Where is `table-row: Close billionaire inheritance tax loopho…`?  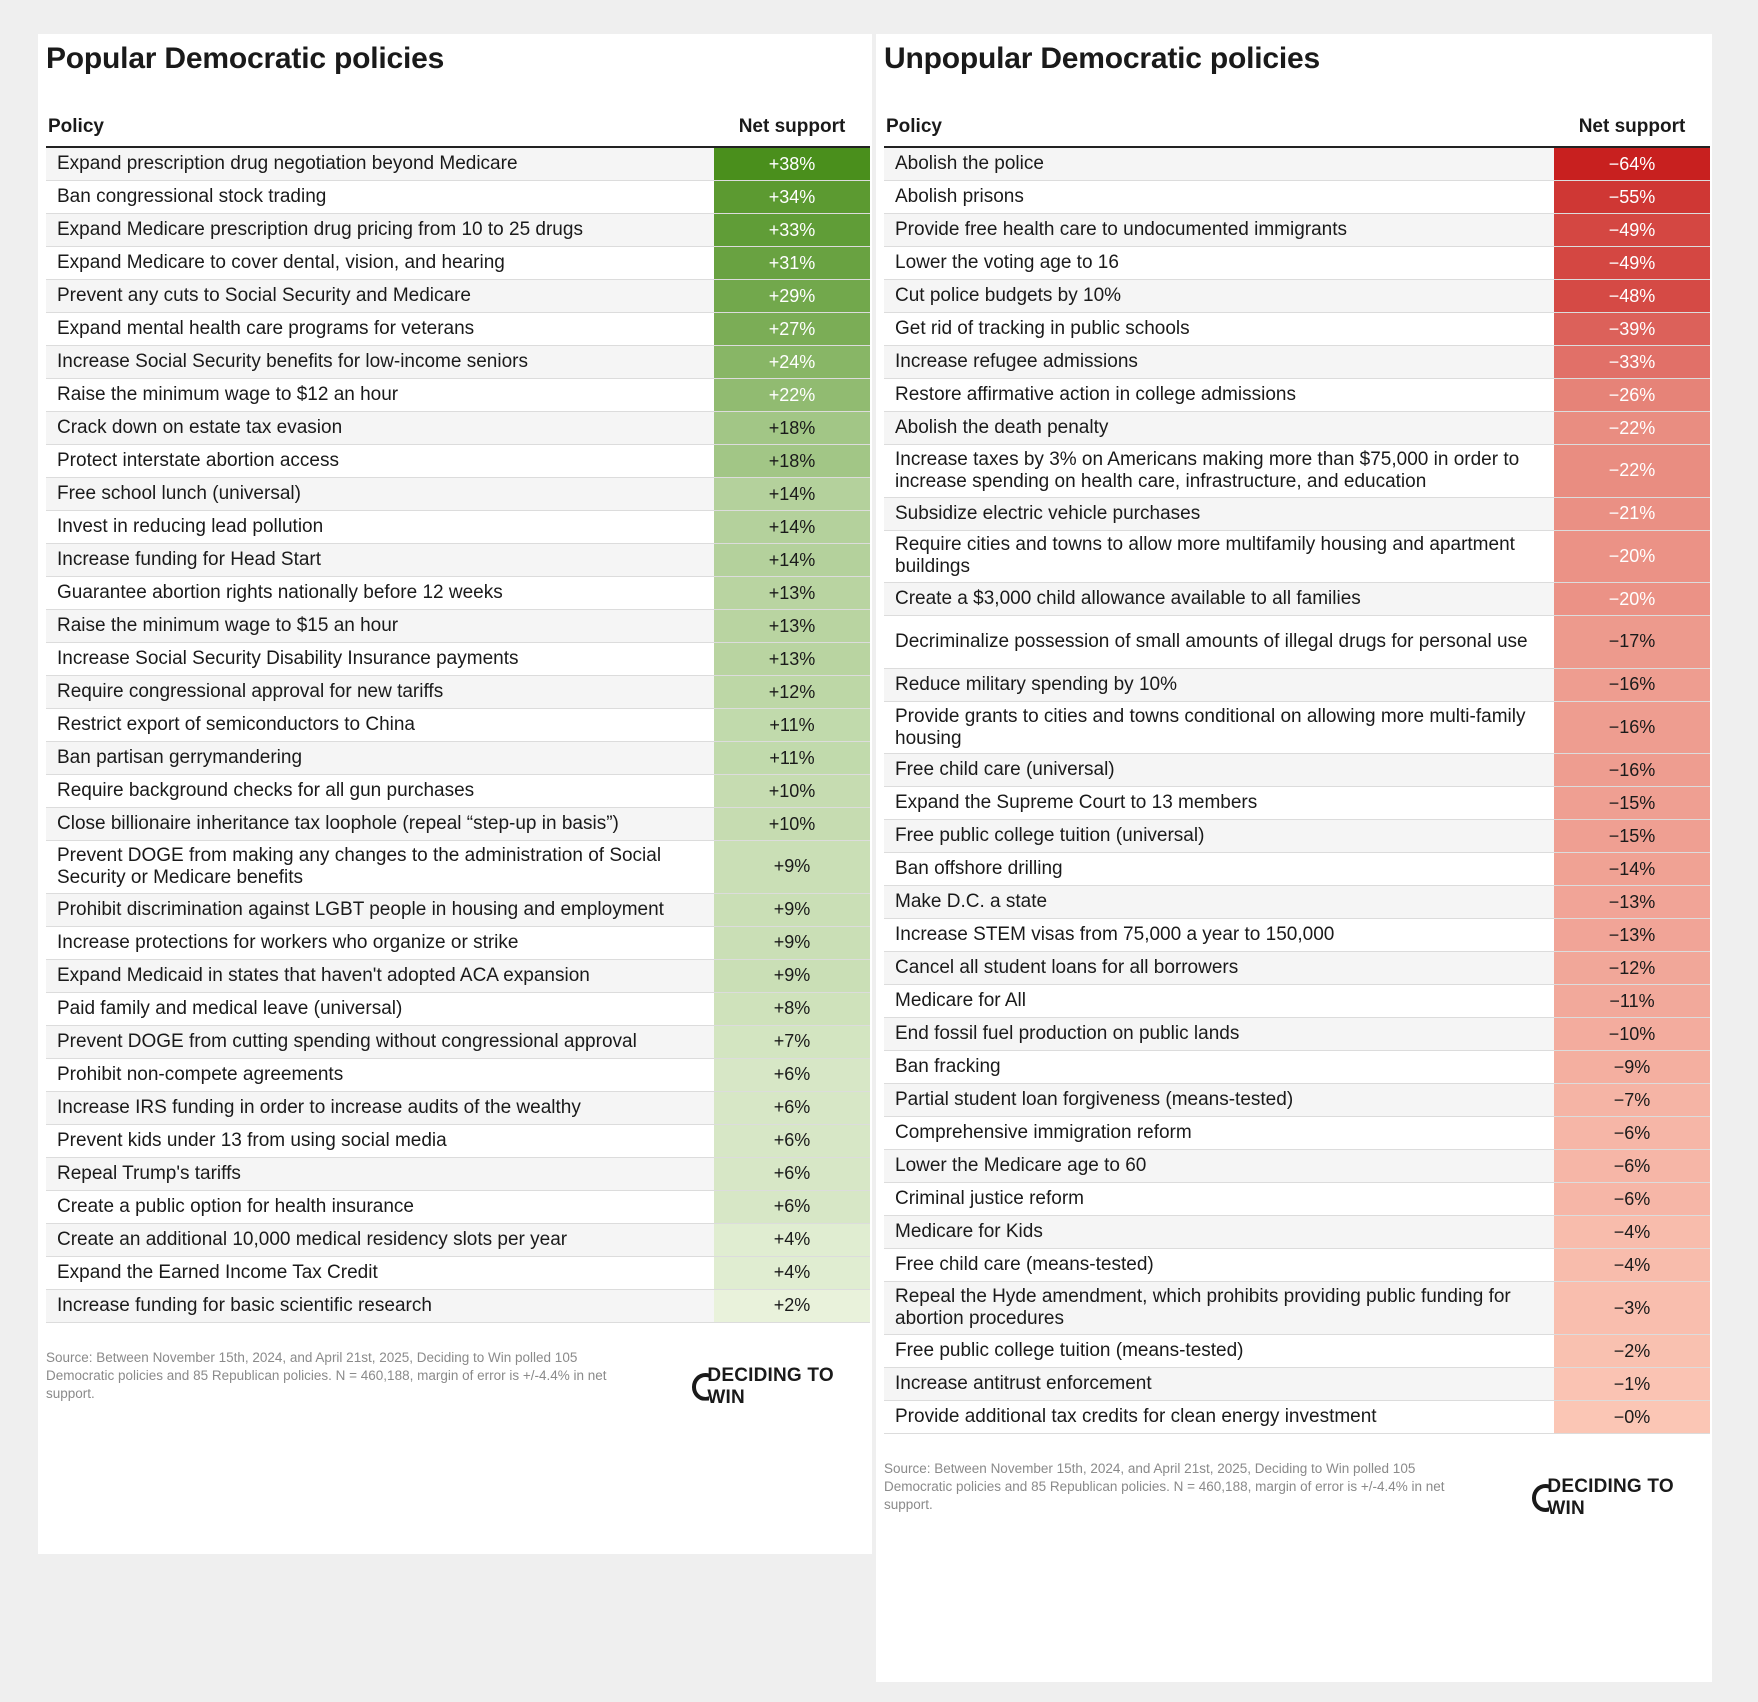 table-row: Close billionaire inheritance tax loopho… is located at coordinates (458, 824).